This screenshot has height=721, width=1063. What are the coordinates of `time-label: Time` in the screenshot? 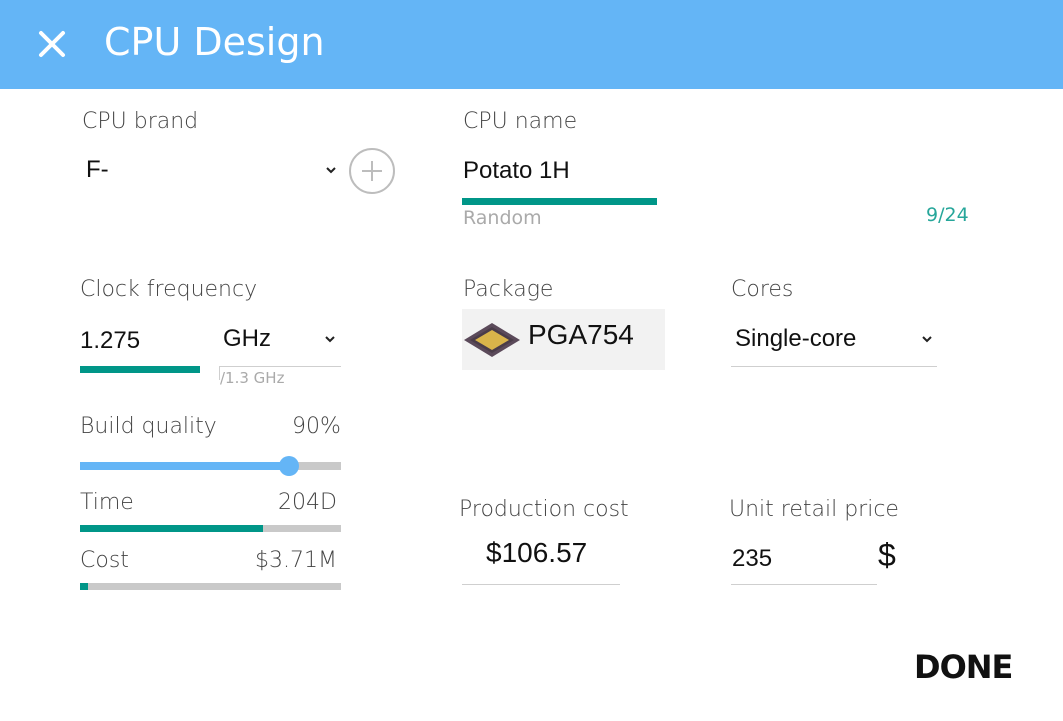 It's located at (107, 502).